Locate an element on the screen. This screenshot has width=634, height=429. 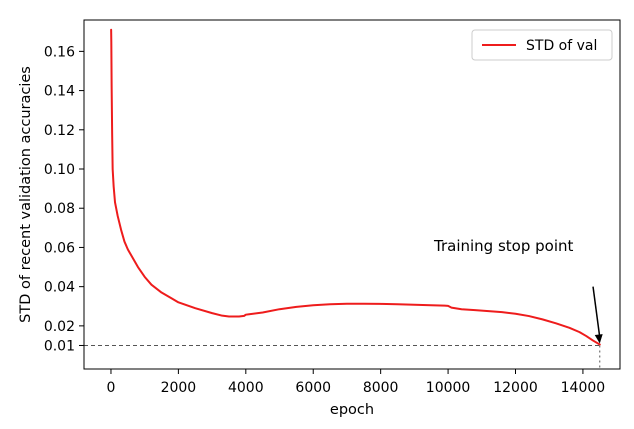
x-tick-label: 12000 is located at coordinates (515, 388).